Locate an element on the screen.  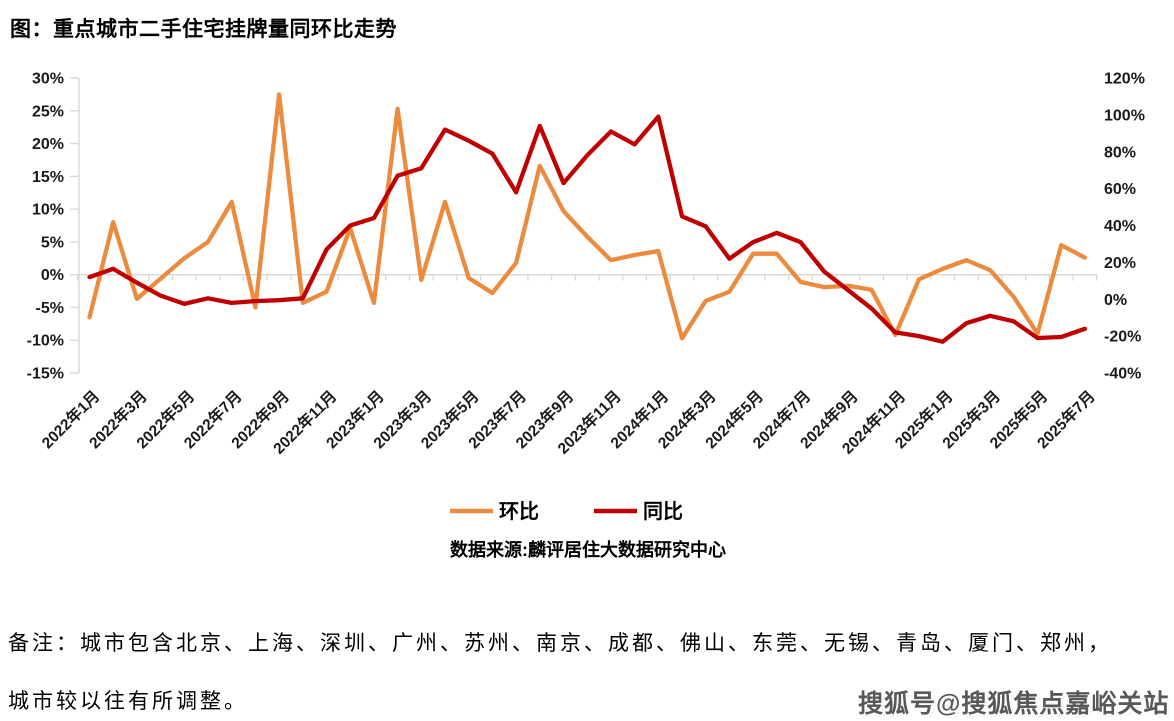
note-line-2: 城市较以往有所调整。 is located at coordinates (128, 701).